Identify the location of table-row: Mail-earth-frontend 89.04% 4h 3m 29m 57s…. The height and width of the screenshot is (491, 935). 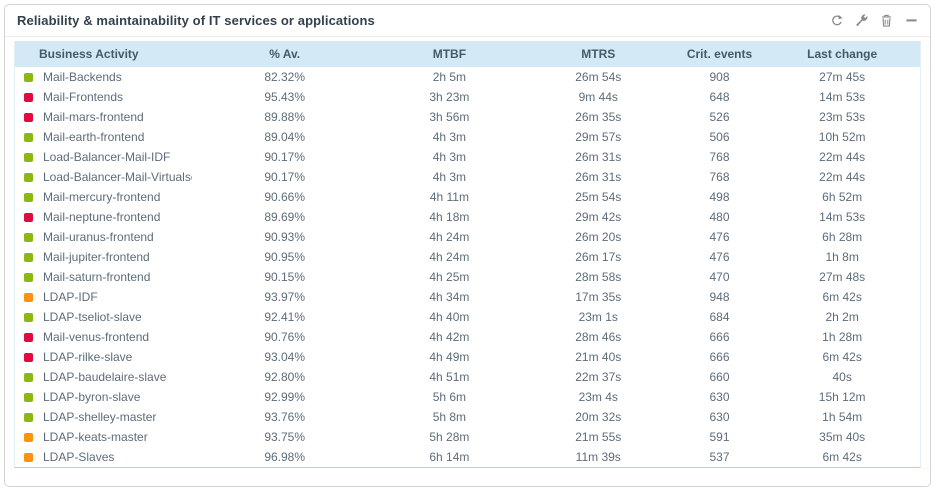
(467, 137).